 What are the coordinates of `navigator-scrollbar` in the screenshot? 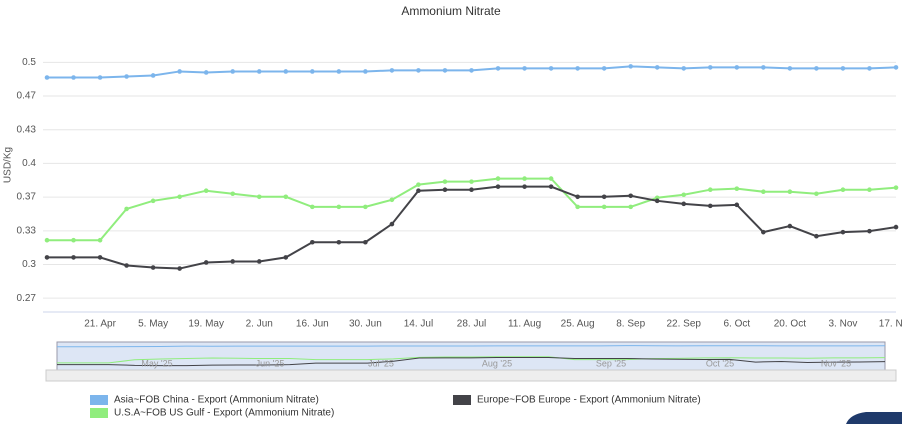 It's located at (471, 375).